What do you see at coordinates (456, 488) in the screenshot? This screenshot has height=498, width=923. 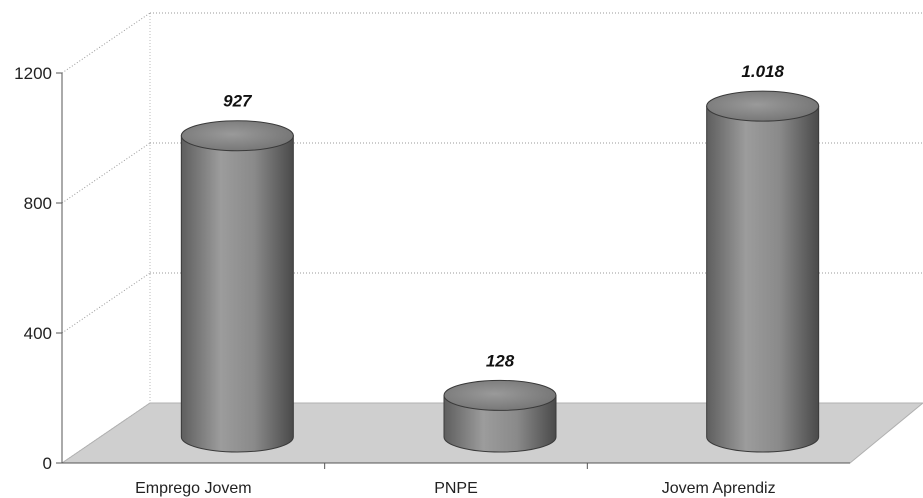 I see `x-tick-label: PNPE` at bounding box center [456, 488].